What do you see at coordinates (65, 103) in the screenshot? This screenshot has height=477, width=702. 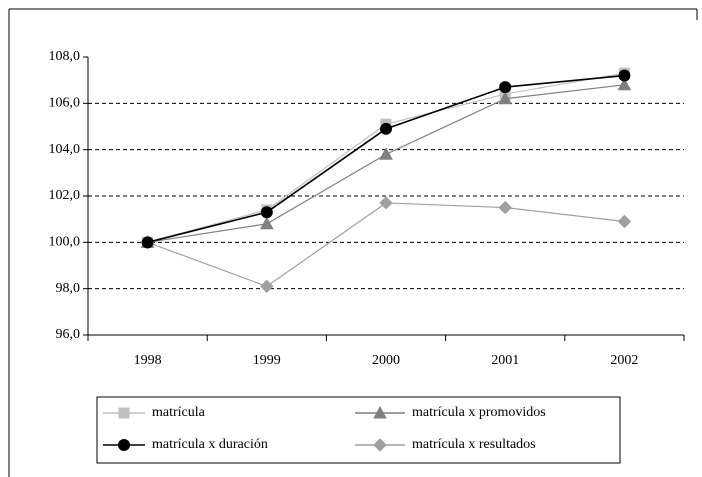 I see `y-tick-label: 106,0` at bounding box center [65, 103].